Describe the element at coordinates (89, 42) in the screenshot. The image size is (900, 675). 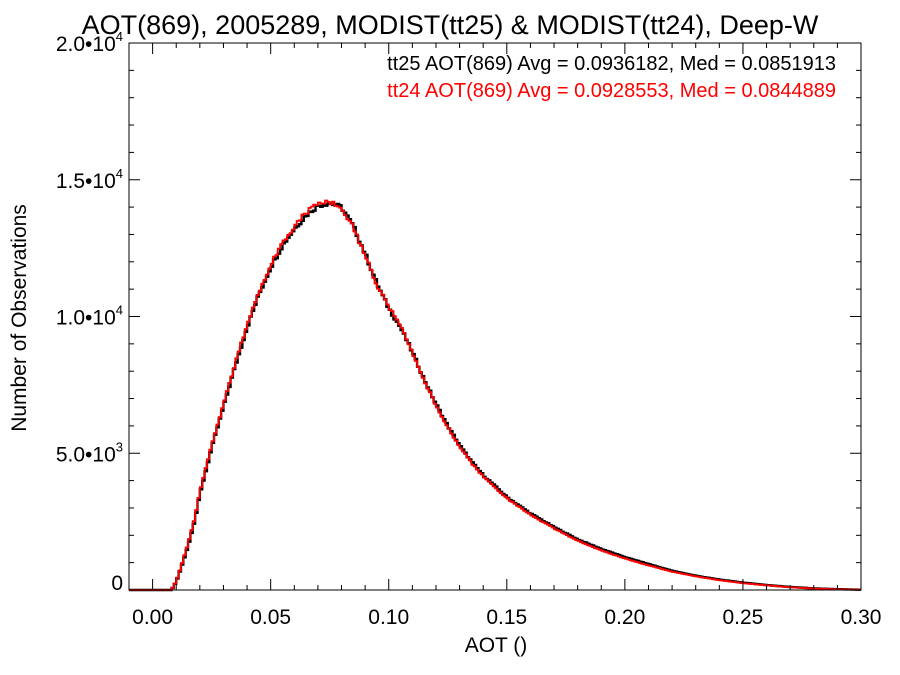
I see `y-tick-label: 2.0•104` at that location.